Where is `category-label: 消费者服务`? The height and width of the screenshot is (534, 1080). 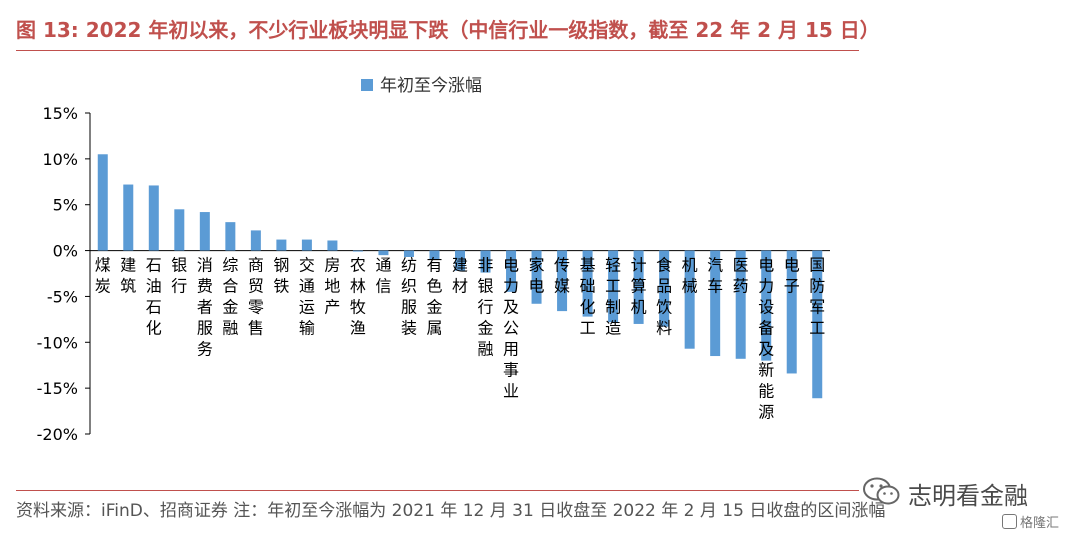
category-label: 消费者服务 is located at coordinates (205, 307).